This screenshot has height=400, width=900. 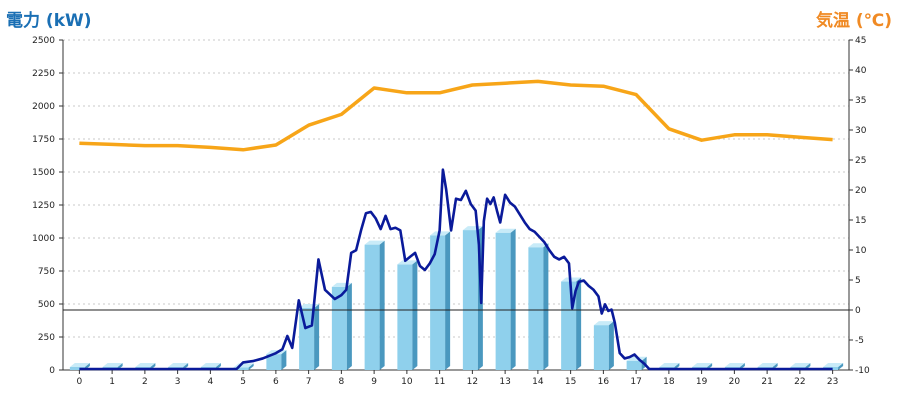 I want to click on right-tick-label: 20, so click(x=861, y=191).